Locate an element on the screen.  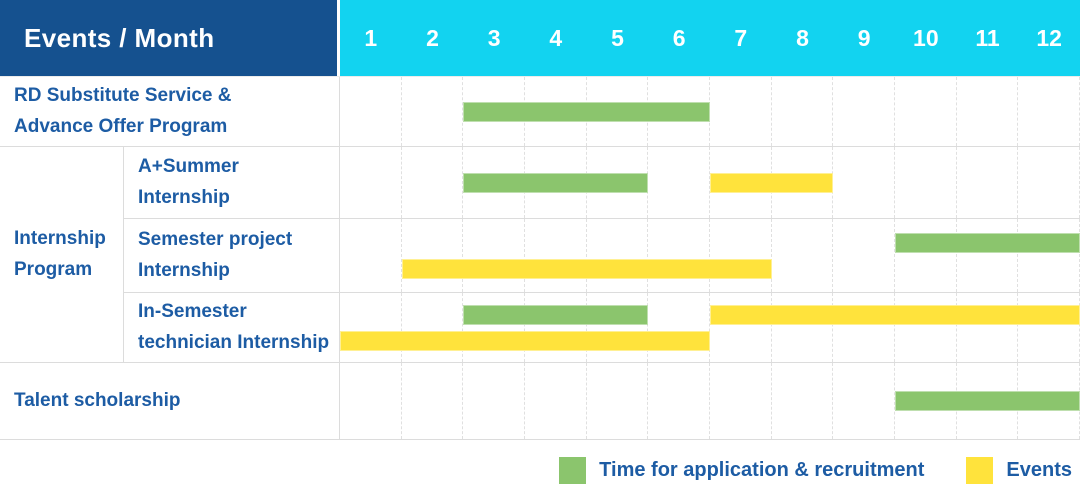
month-label: 2 is located at coordinates (432, 37).